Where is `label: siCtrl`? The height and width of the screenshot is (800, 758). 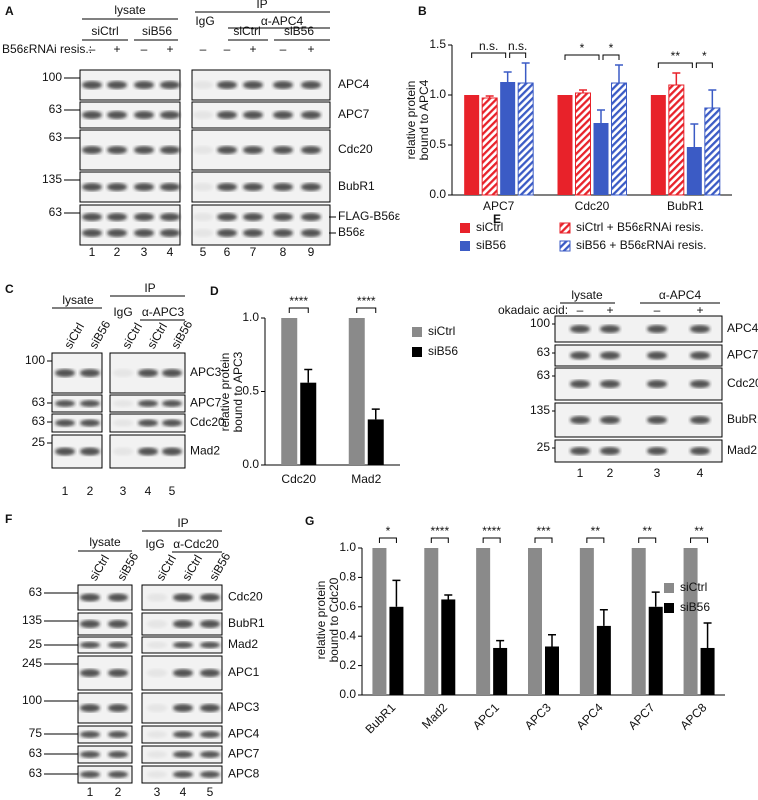 label: siCtrl is located at coordinates (104, 31).